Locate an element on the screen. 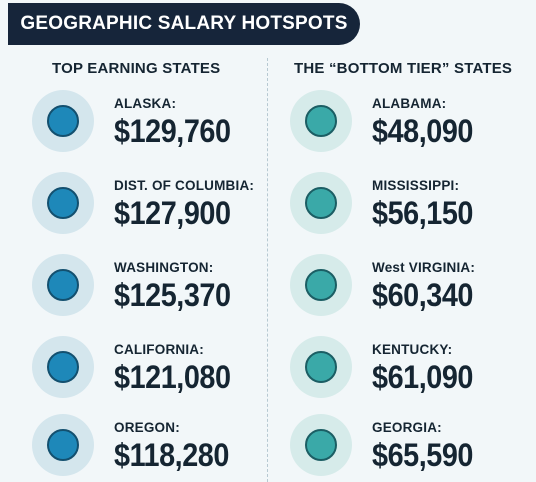  top-earning-item: CALIFORNIA: $121,080 is located at coordinates (137, 367).